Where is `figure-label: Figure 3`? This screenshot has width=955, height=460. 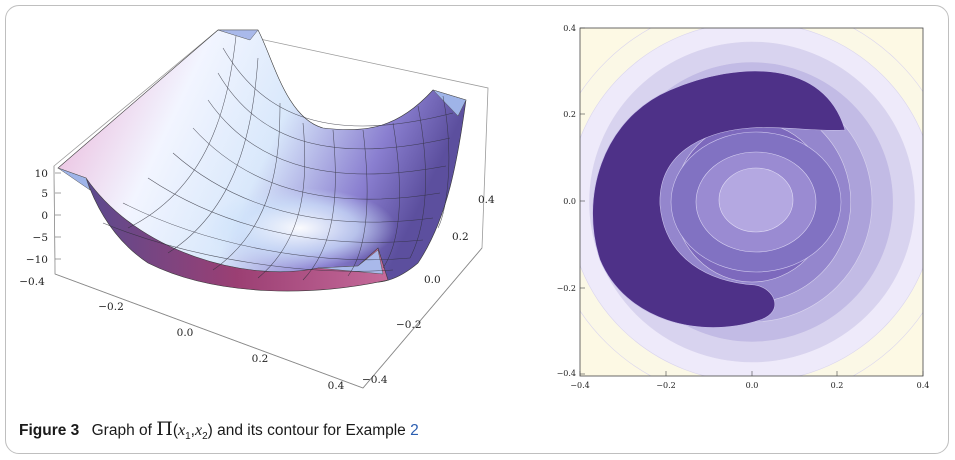 figure-label: Figure 3 is located at coordinates (49, 430).